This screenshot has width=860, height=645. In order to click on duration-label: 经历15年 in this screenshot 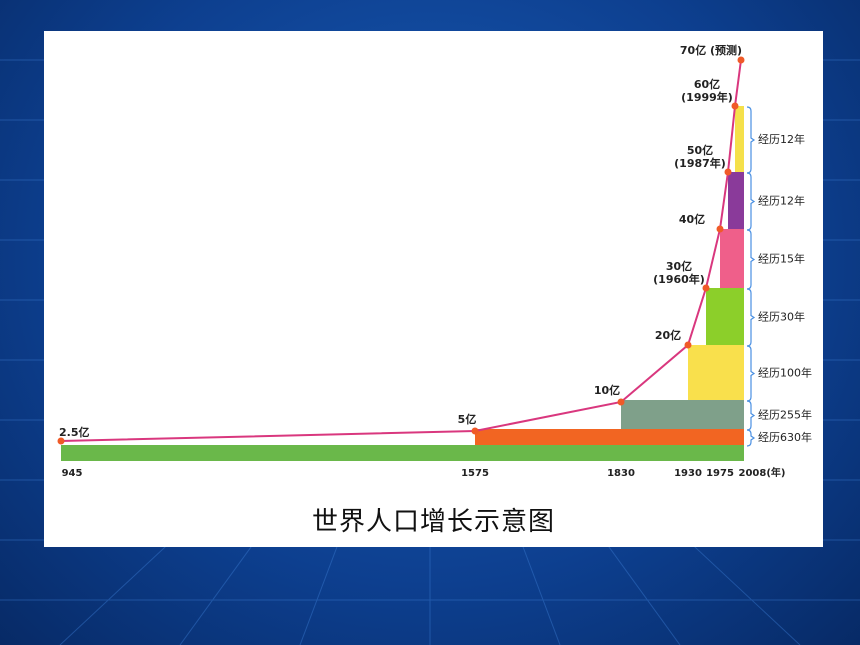, I will do `click(781, 259)`.